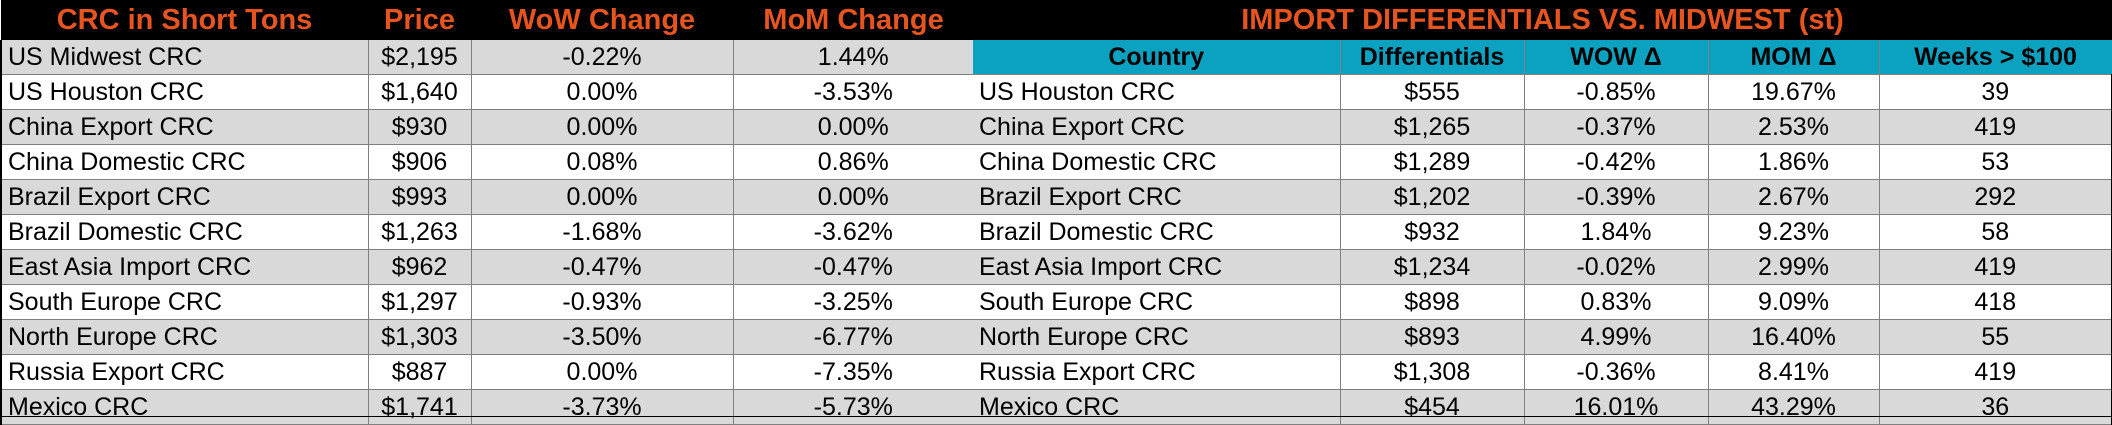  I want to click on row-name: Russia Export CRC, so click(184, 372).